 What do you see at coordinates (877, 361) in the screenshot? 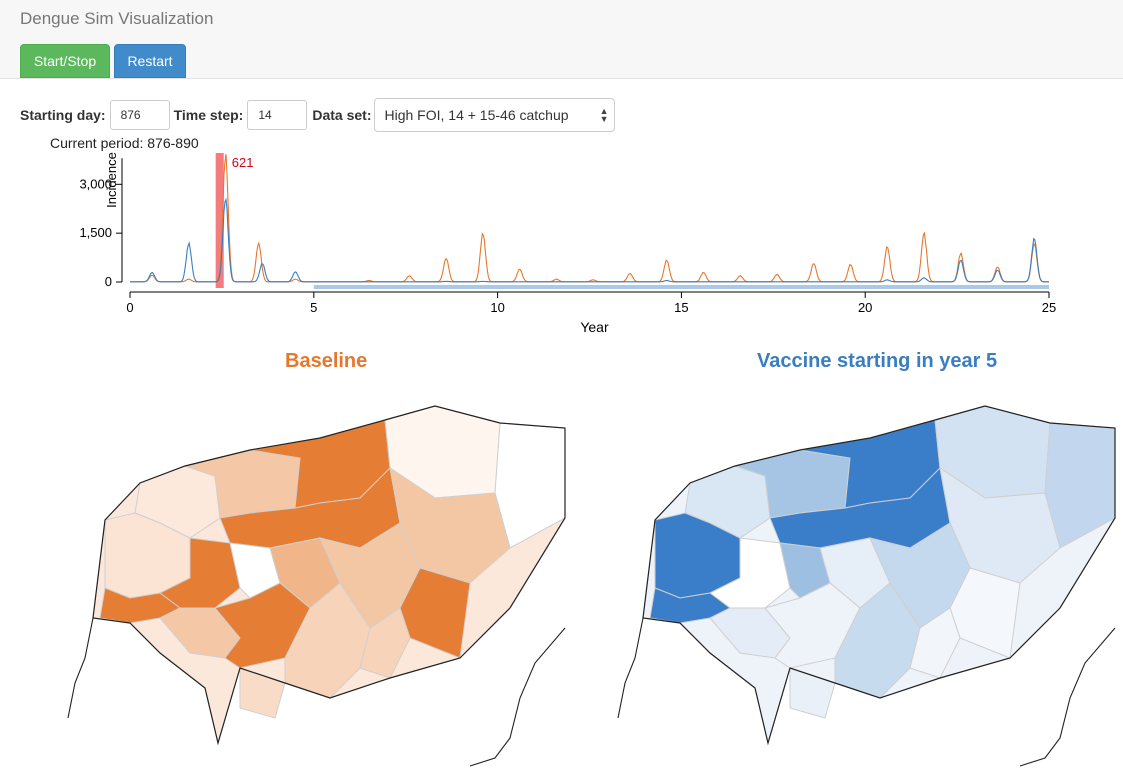
I see `vaccine-map-title: Vaccine starting in year 5` at bounding box center [877, 361].